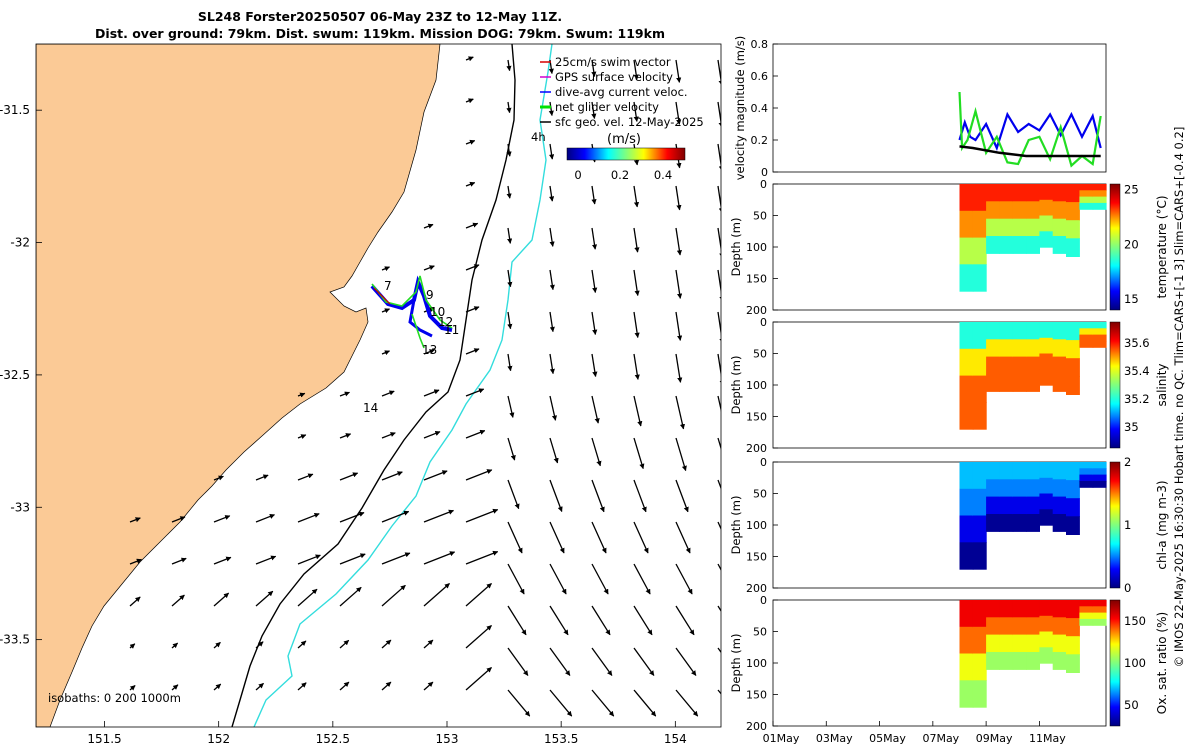  What do you see at coordinates (763, 600) in the screenshot?
I see `depth-tick-label: 0` at bounding box center [763, 600].